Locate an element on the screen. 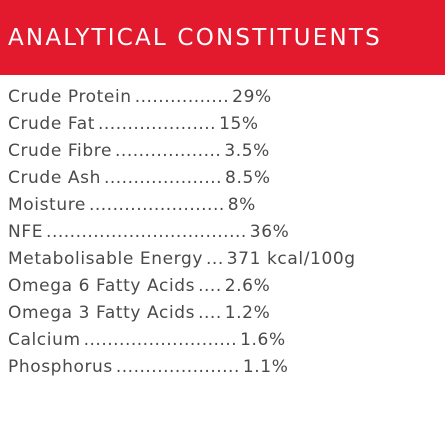 Image resolution: width=445 pixels, height=445 pixels. row-value: 1.6% is located at coordinates (263, 340).